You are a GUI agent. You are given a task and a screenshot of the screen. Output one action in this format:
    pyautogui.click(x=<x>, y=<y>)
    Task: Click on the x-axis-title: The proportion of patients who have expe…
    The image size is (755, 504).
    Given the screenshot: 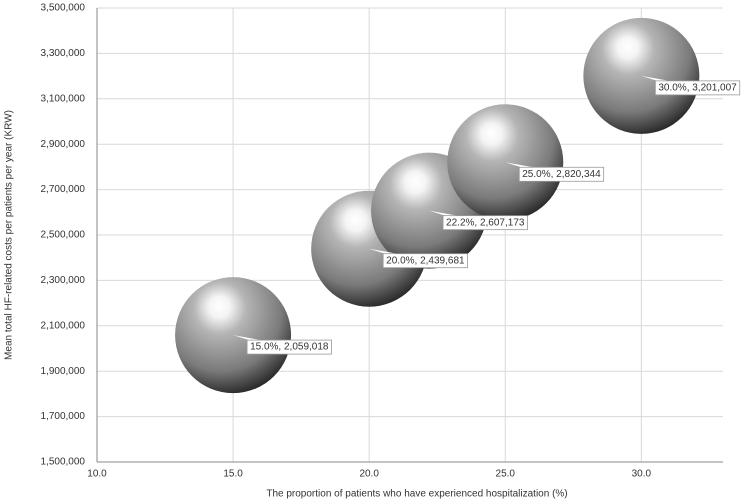 What is the action you would take?
    pyautogui.click(x=416, y=494)
    